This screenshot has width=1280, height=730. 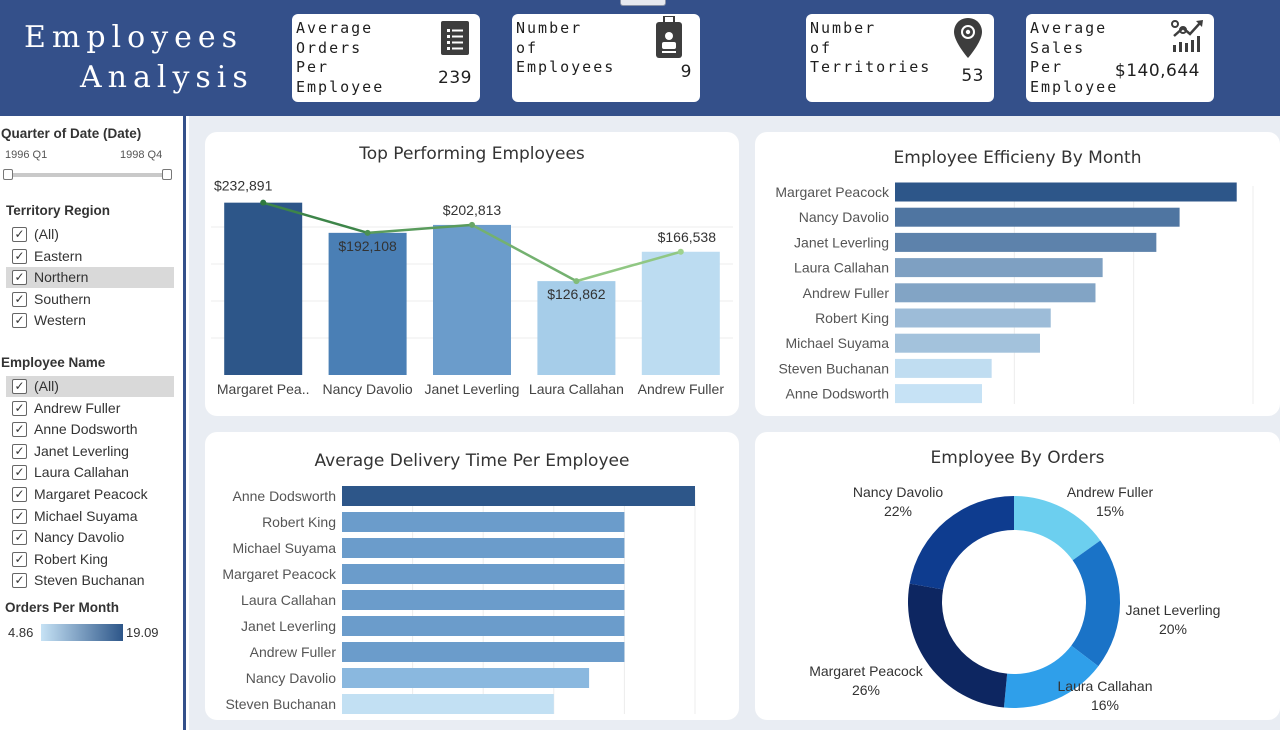 I want to click on y-tick-label: Laura Callahan, so click(x=288, y=600).